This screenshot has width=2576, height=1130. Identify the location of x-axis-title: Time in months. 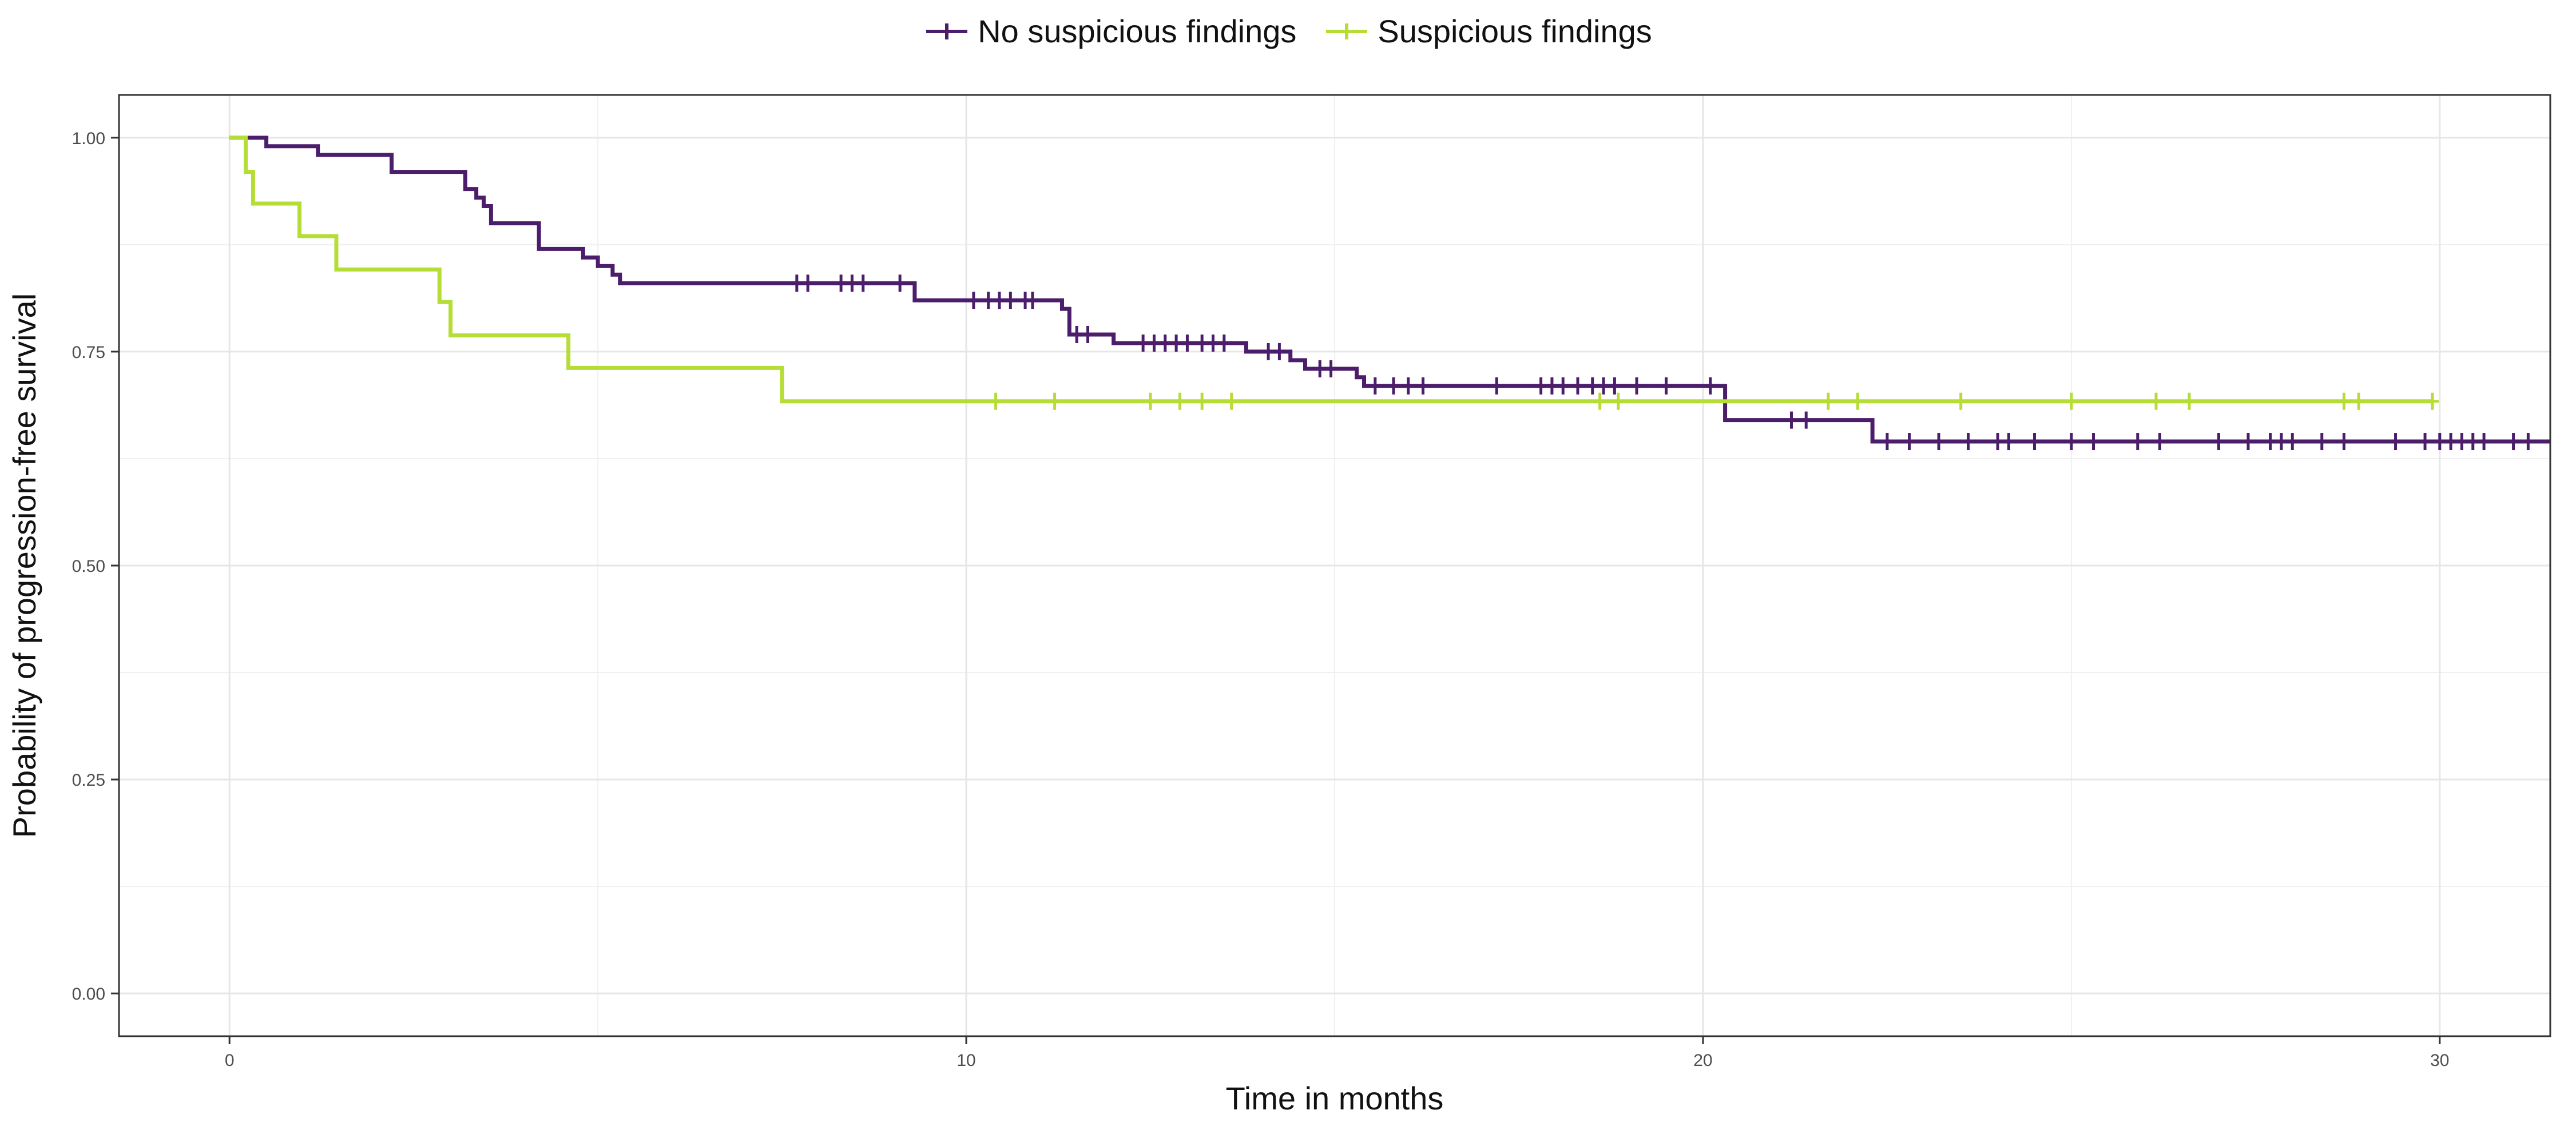
(1335, 1098).